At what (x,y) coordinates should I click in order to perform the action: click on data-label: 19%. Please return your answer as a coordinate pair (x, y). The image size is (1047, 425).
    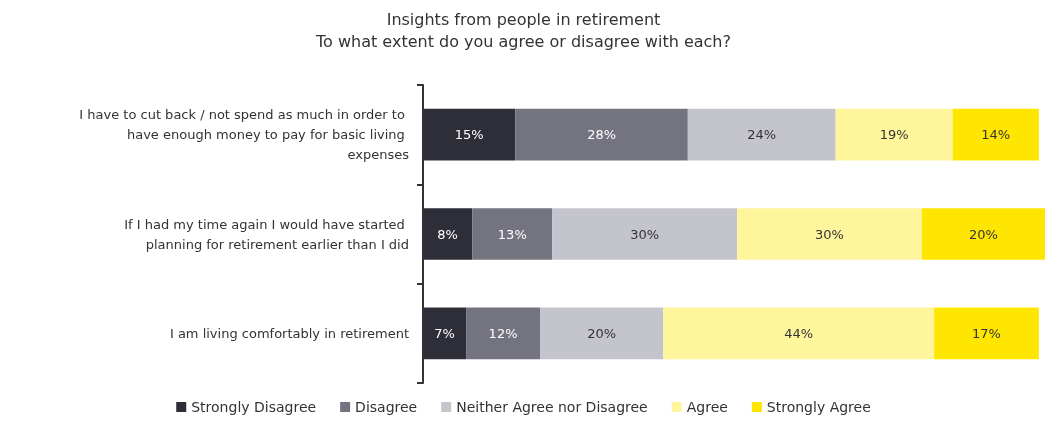
    Looking at the image, I should click on (894, 135).